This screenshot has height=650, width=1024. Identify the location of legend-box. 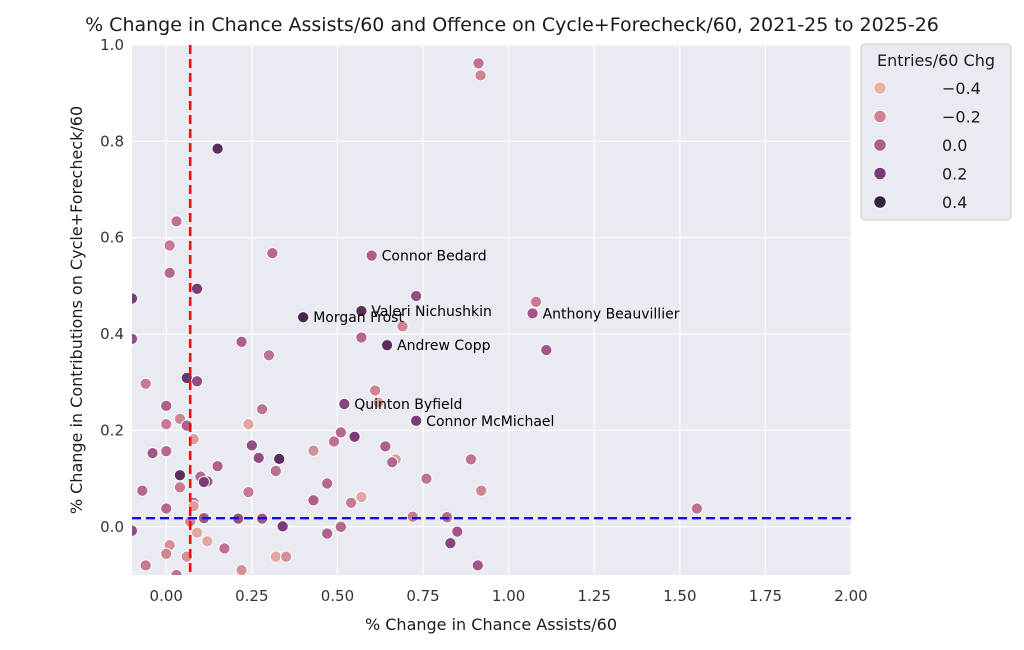
(936, 132).